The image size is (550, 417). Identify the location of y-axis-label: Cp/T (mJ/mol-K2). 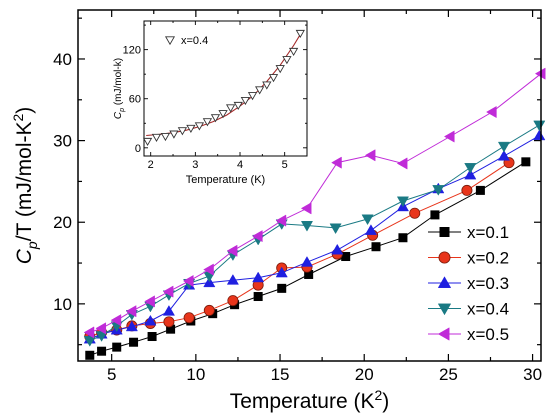
(25, 186).